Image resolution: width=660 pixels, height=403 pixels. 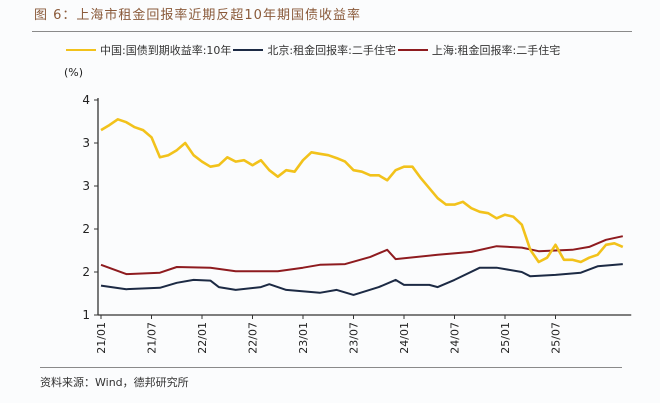 I want to click on legend-item-cn-10y: 中国:国债到期收益率:10年, so click(x=148, y=50).